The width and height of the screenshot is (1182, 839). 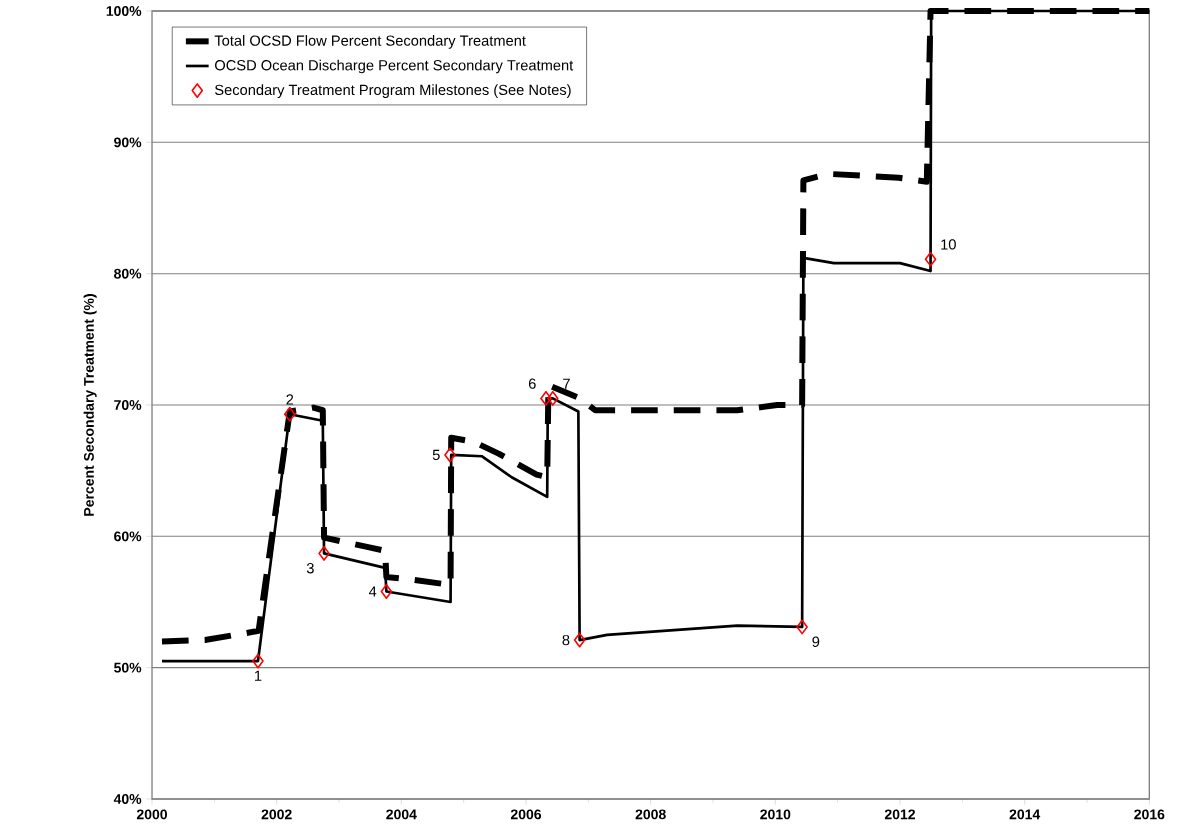 What do you see at coordinates (128, 142) in the screenshot?
I see `y-tick-label: 90%` at bounding box center [128, 142].